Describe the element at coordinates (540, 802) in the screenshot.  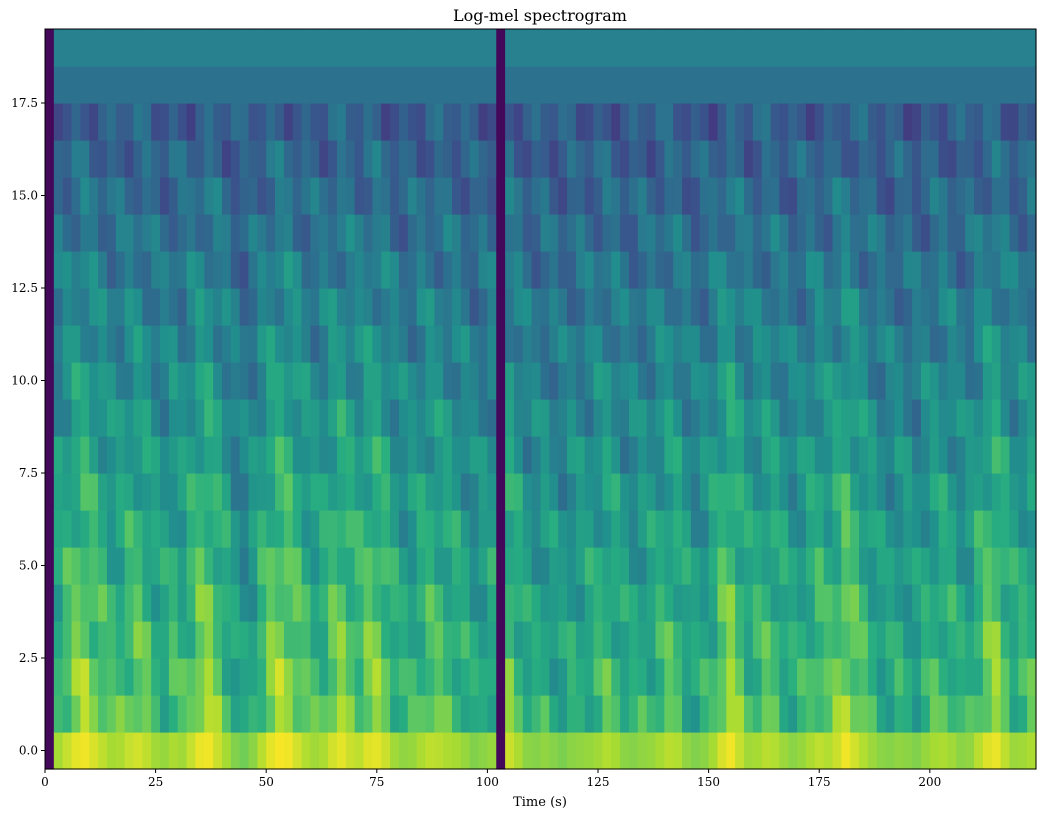
I see `x-axis-label: Time (s)` at that location.